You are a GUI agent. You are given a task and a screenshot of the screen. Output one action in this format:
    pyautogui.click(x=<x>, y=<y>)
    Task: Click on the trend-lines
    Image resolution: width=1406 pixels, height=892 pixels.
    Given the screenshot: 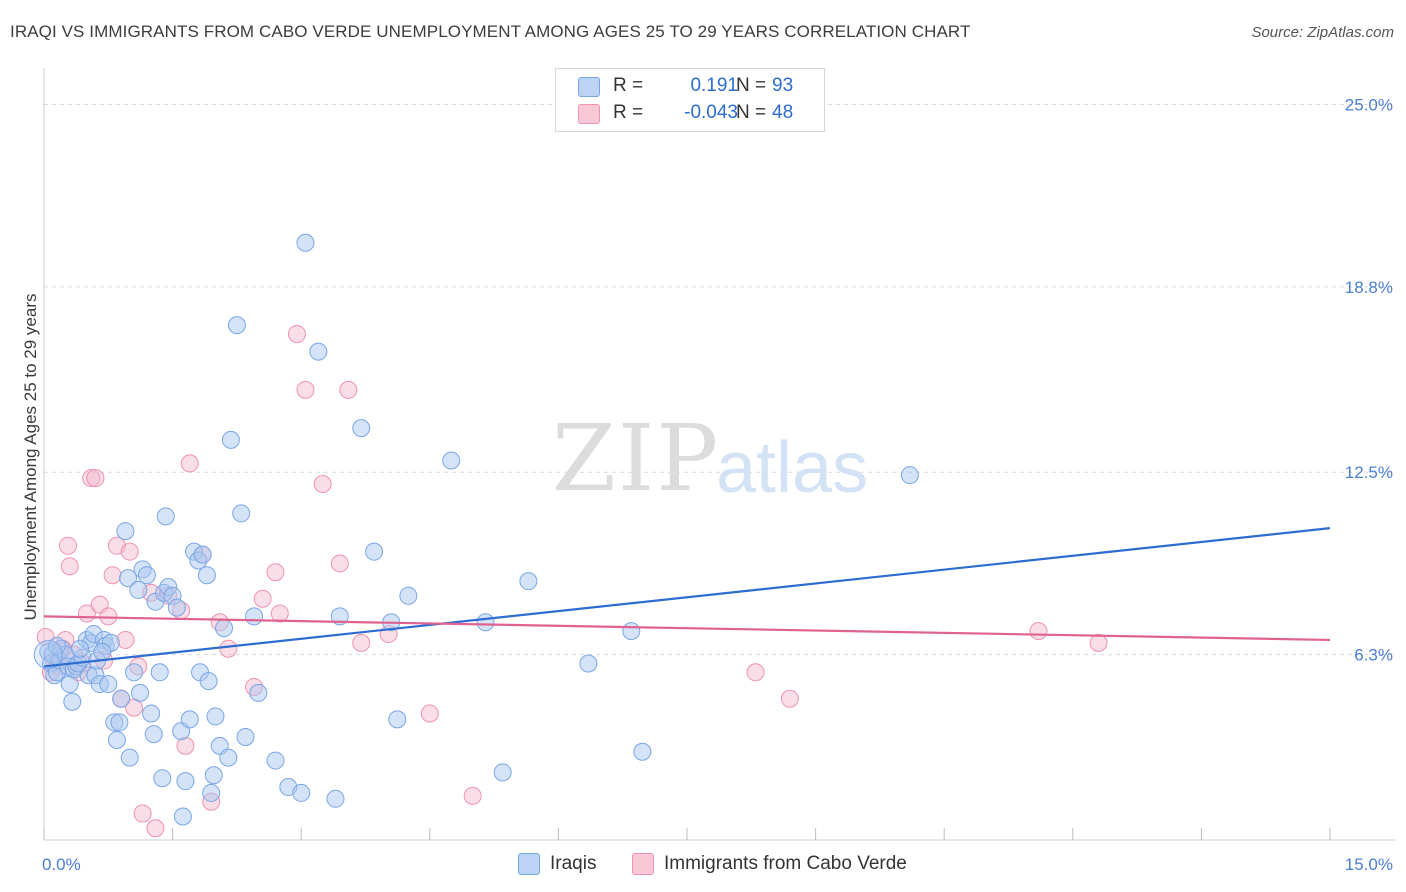 What is the action you would take?
    pyautogui.click(x=687, y=597)
    